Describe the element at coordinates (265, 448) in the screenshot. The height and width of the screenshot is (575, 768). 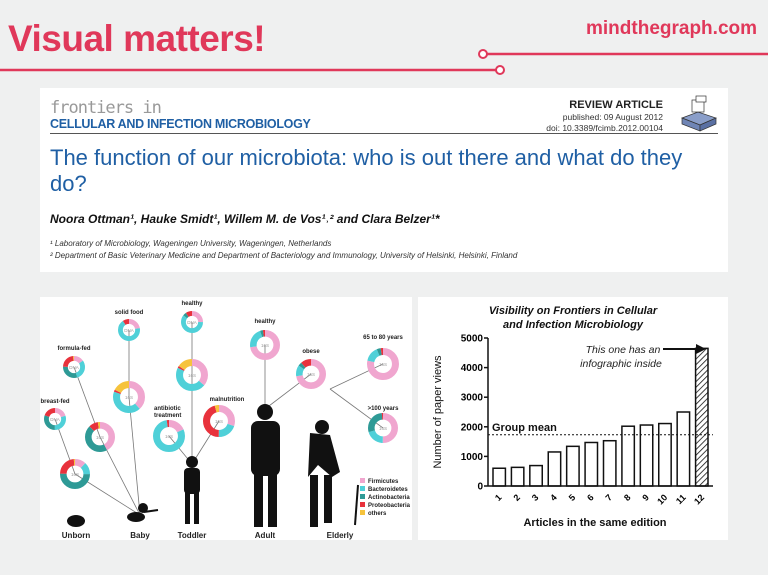
I see `adult-body` at that location.